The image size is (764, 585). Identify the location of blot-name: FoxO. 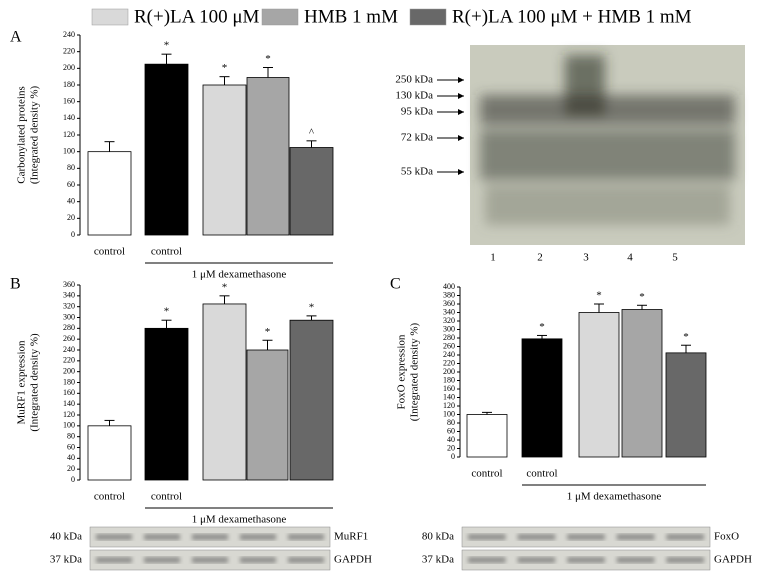
(726, 537).